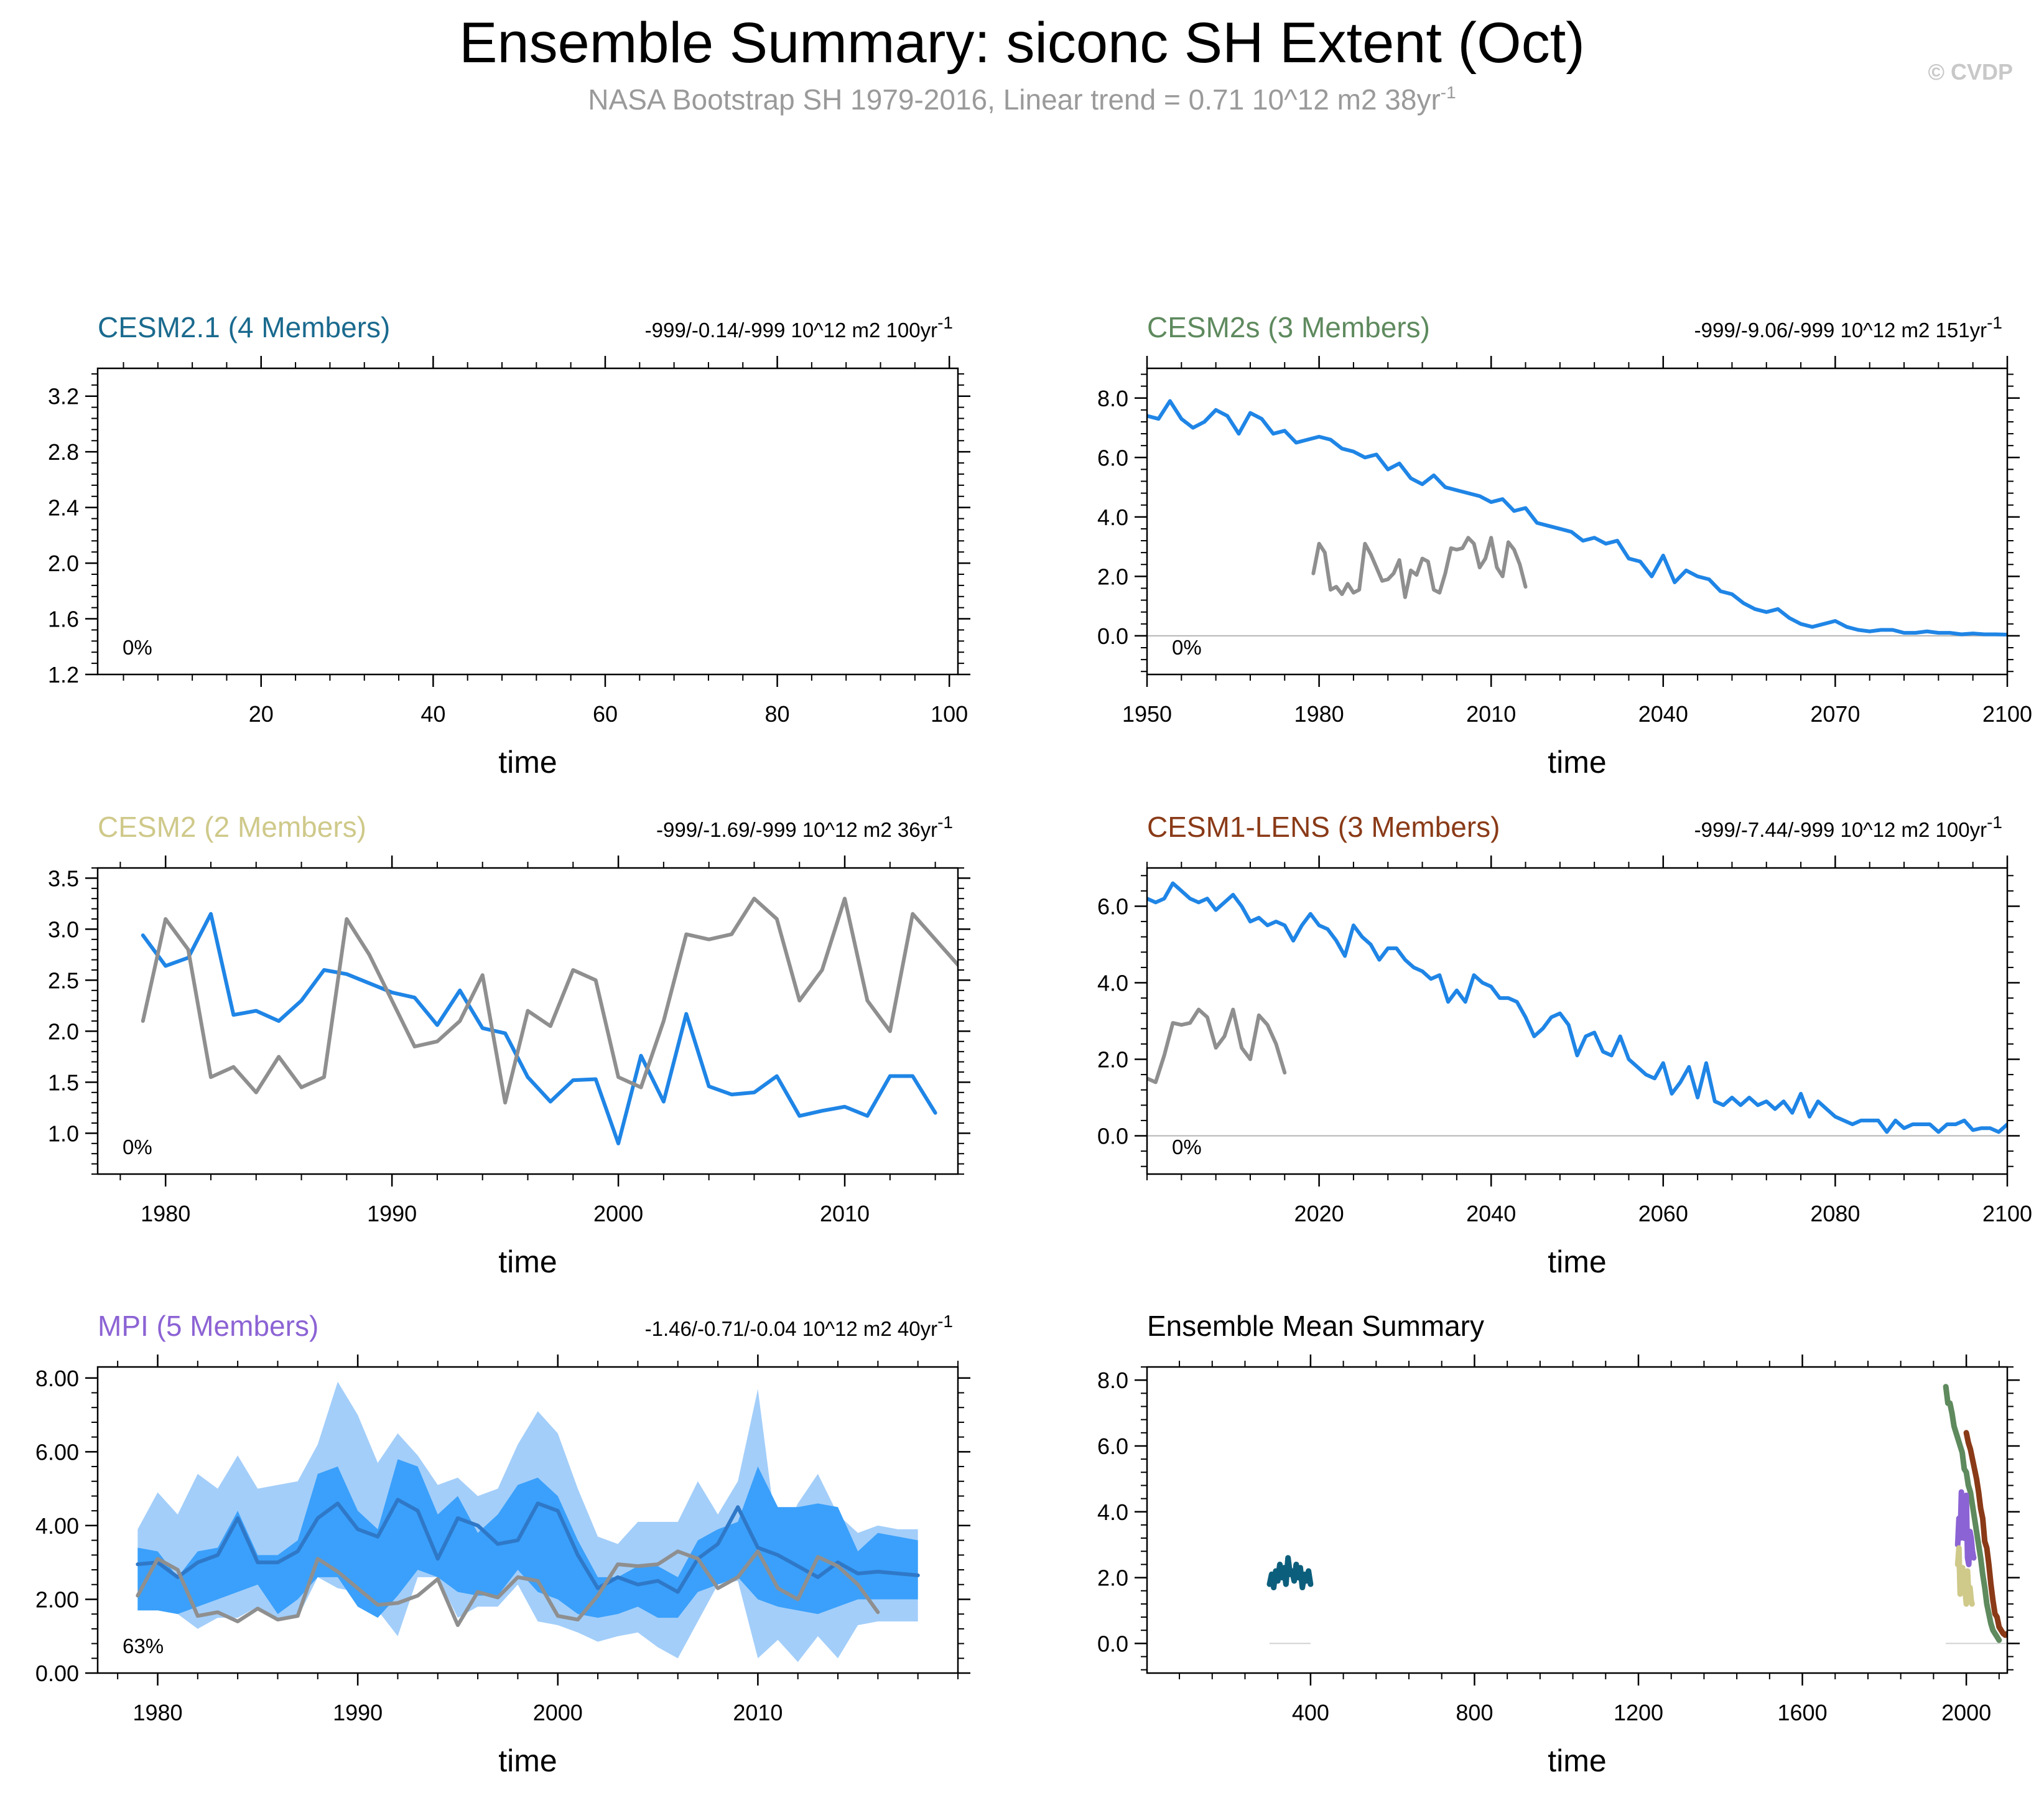 The width and height of the screenshot is (2044, 1800). I want to click on y-tick-label: 3.0, so click(64, 929).